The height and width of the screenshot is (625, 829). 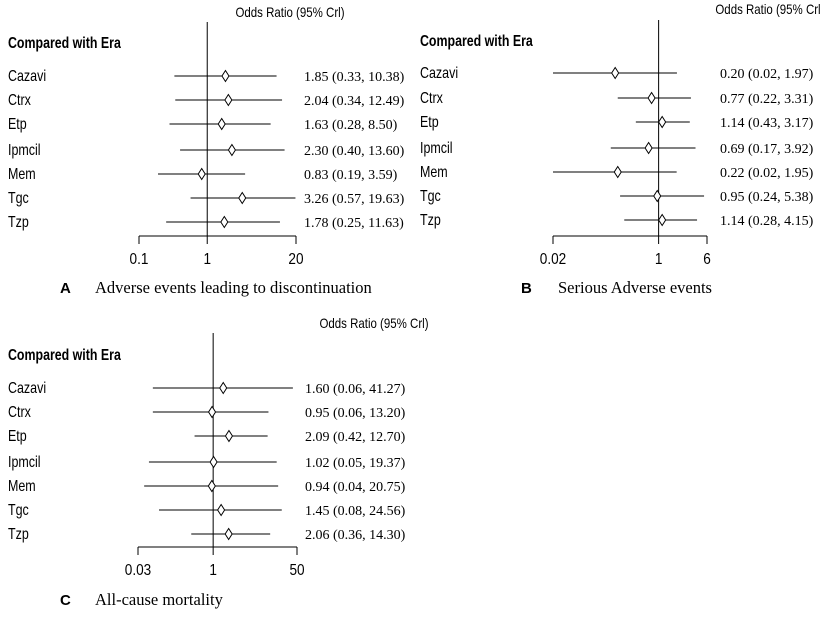 What do you see at coordinates (657, 196) in the screenshot?
I see `panel-b-point-estimate-tgc` at bounding box center [657, 196].